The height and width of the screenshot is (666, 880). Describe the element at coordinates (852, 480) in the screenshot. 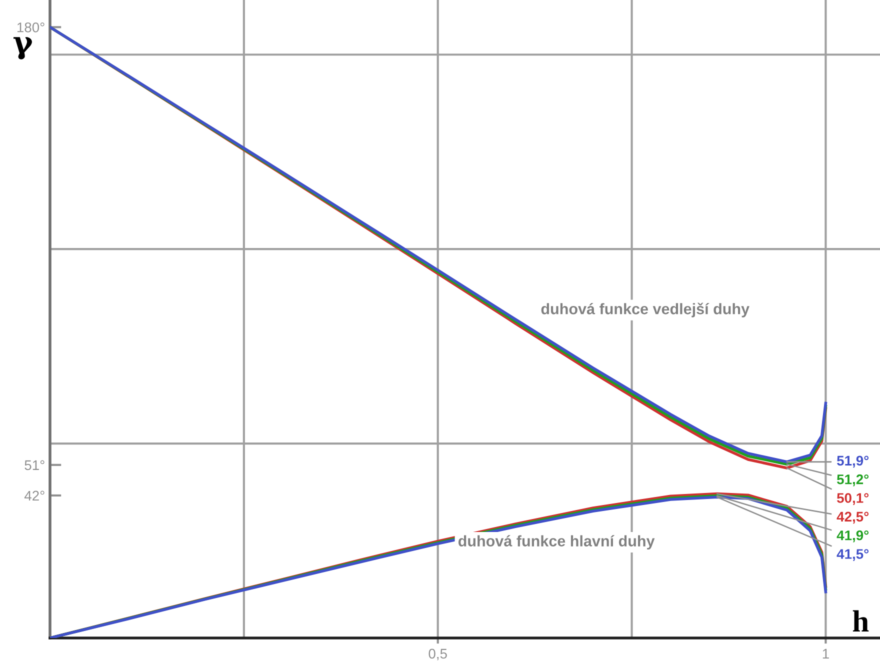

I see `data-label: 51,2°` at that location.